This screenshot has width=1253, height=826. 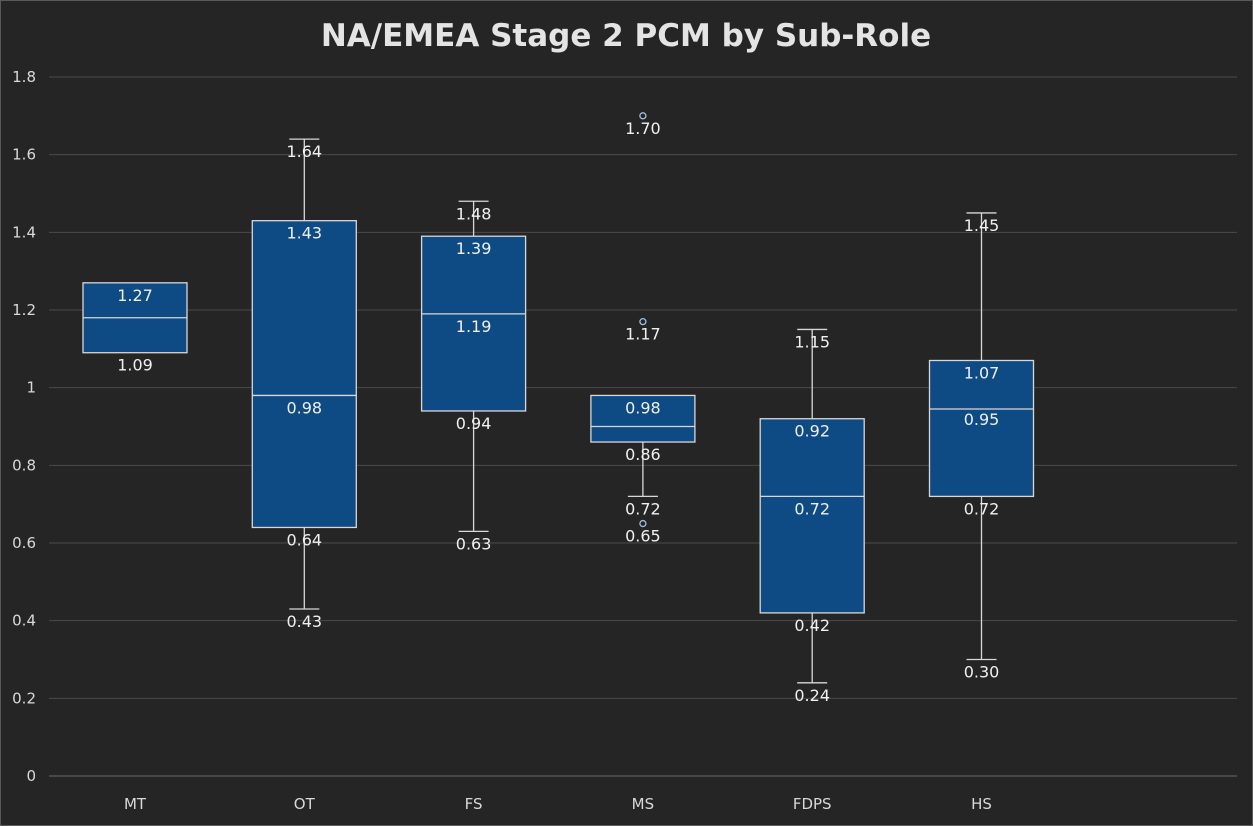 What do you see at coordinates (643, 804) in the screenshot?
I see `x-tick-label: MS` at bounding box center [643, 804].